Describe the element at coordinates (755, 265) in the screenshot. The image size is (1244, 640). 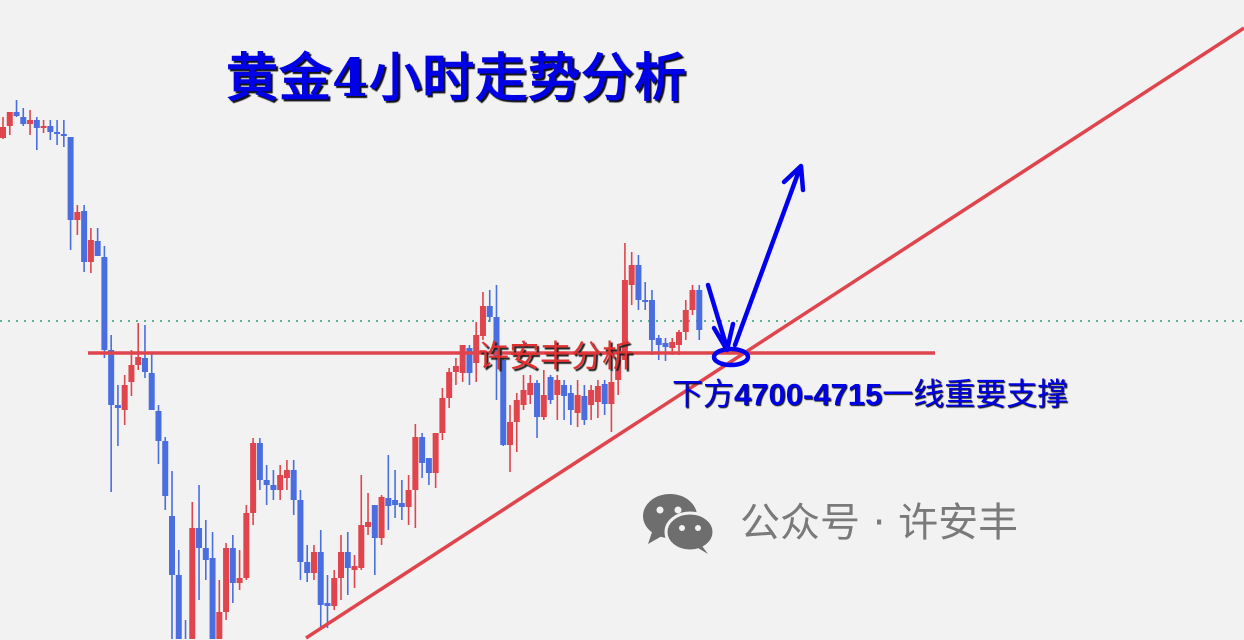
I see `blue-arrows` at that location.